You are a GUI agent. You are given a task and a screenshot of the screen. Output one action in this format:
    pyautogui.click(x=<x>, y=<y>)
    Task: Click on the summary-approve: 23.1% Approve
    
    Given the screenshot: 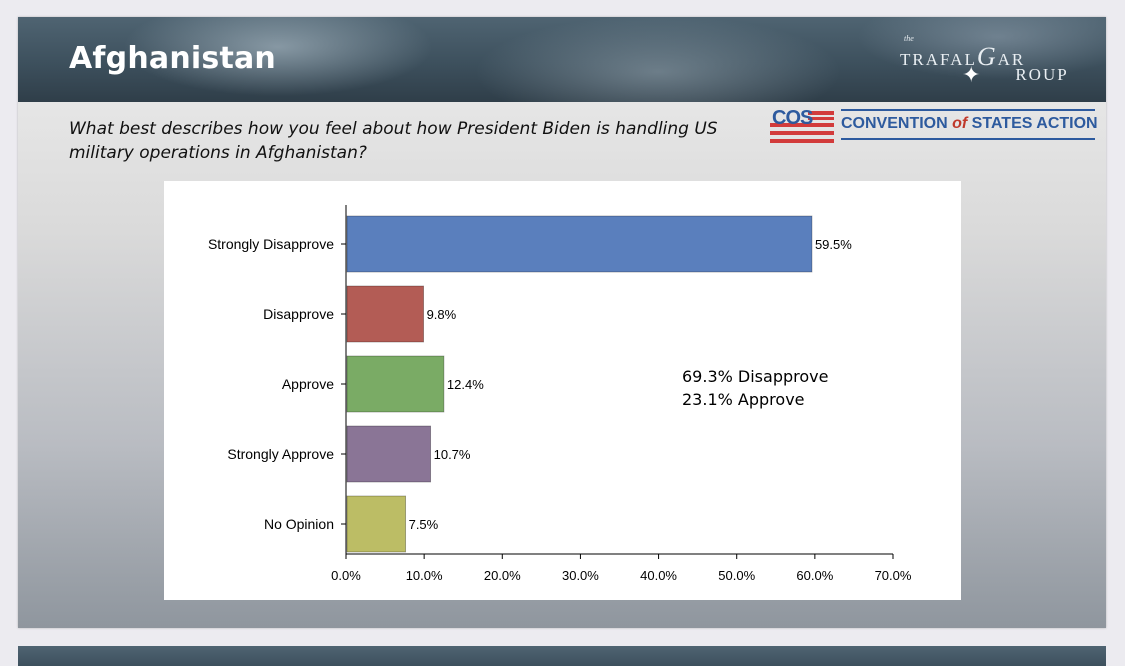 What is the action you would take?
    pyautogui.click(x=743, y=399)
    